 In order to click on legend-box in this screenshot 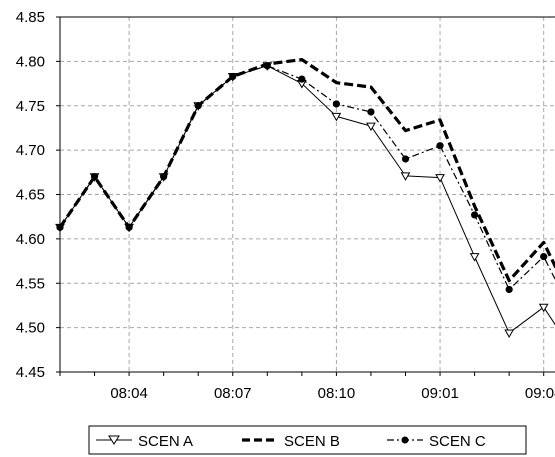, I will do `click(307, 440)`.